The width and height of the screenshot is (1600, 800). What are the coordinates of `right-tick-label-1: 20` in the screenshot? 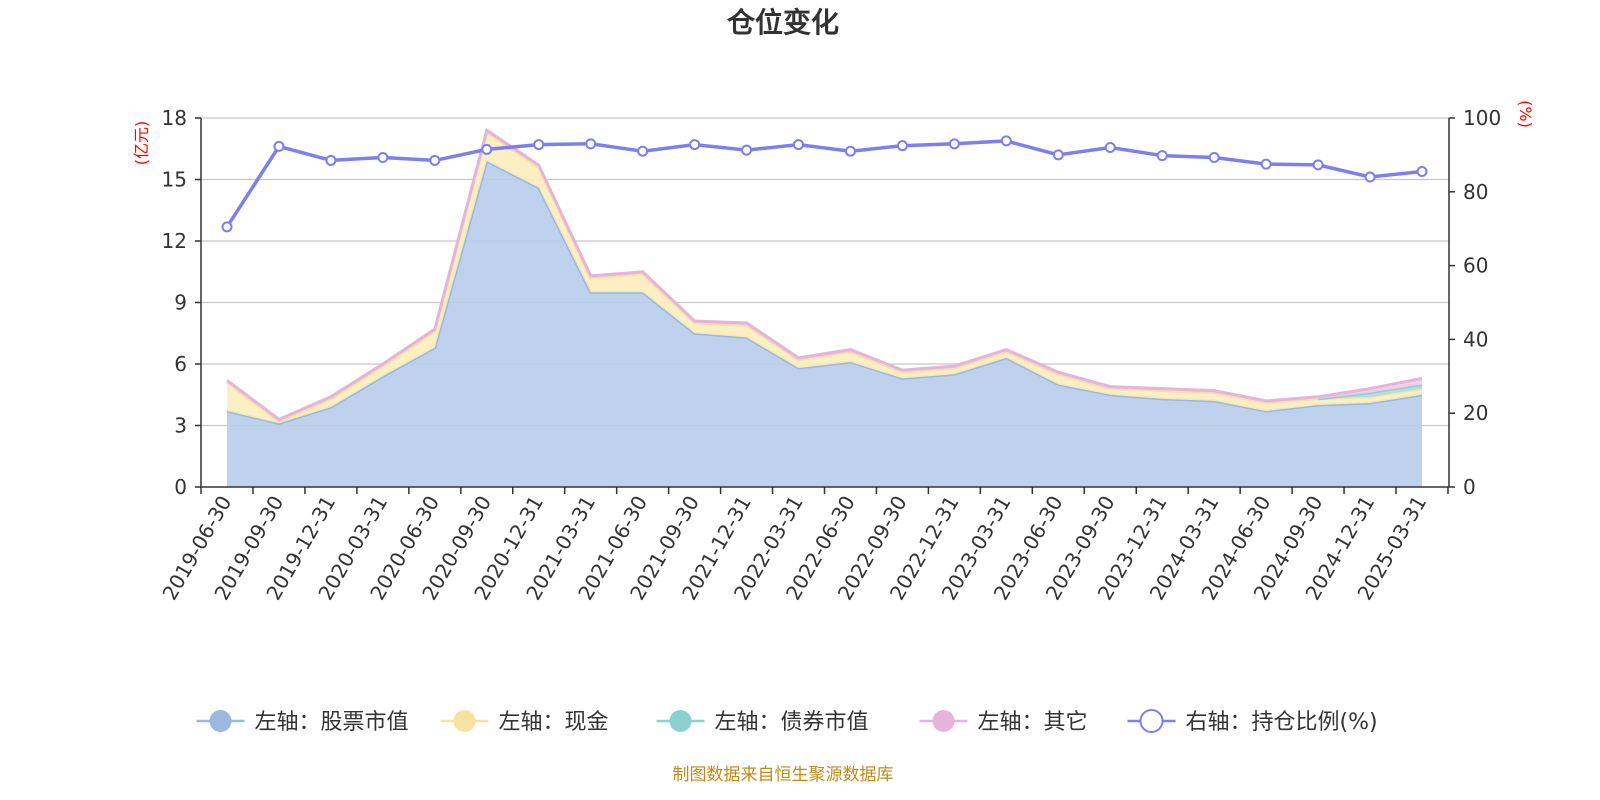 It's located at (1475, 413).